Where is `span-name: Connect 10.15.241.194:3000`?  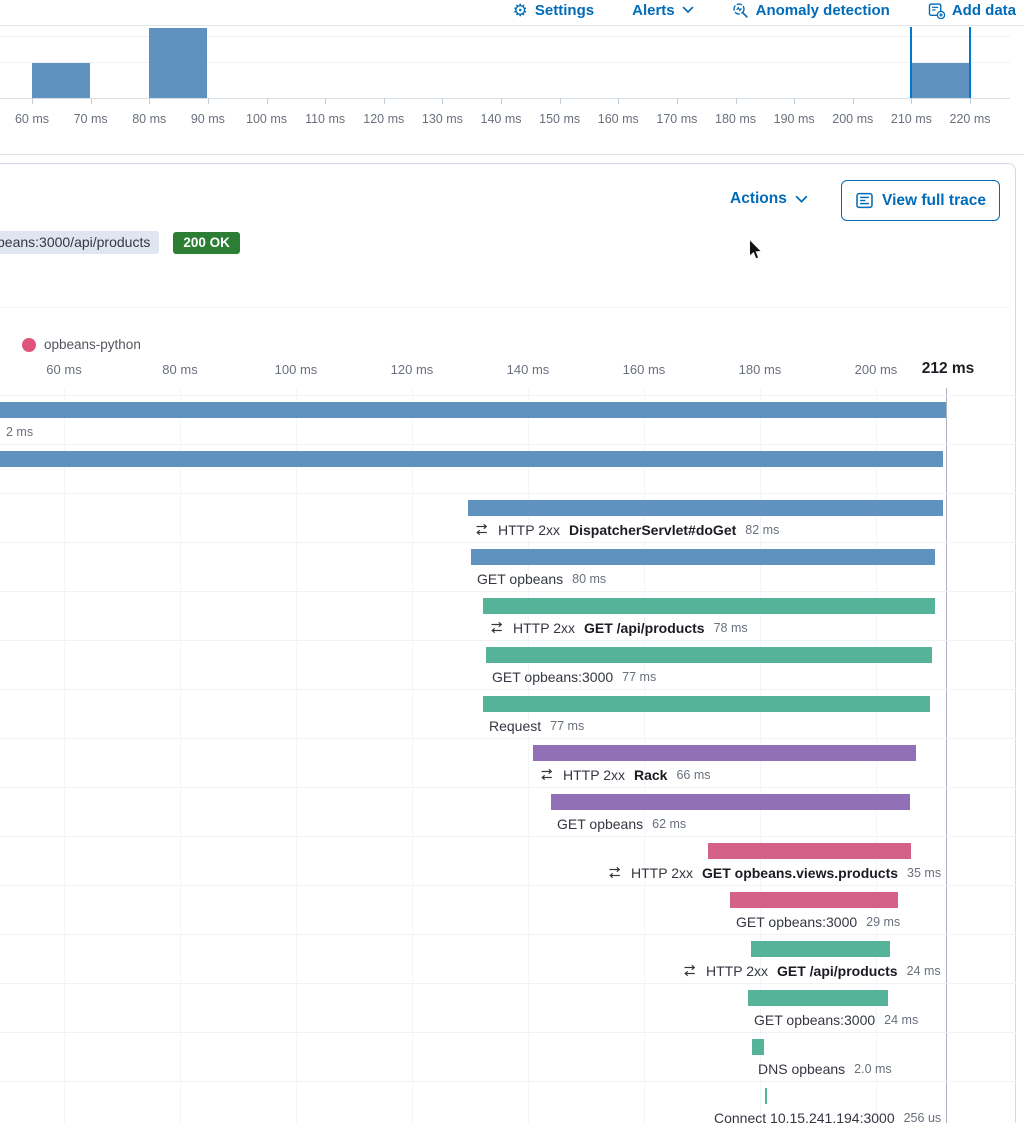
span-name: Connect 10.15.241.194:3000 is located at coordinates (804, 1116).